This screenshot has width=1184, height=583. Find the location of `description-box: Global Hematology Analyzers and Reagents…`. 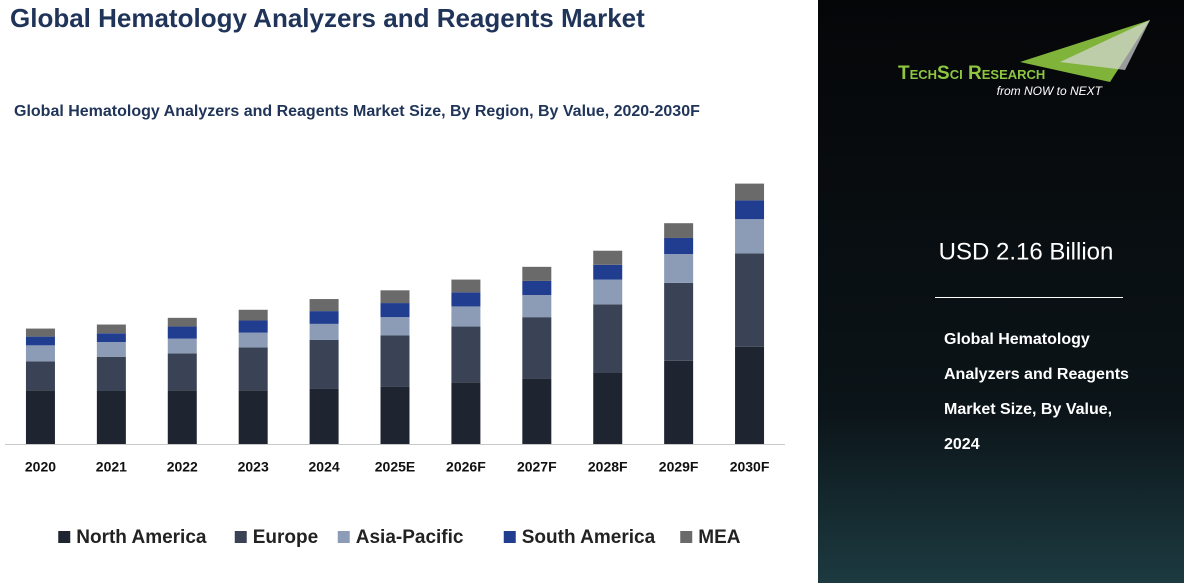

description-box: Global Hematology Analyzers and Reagents… is located at coordinates (1036, 392).